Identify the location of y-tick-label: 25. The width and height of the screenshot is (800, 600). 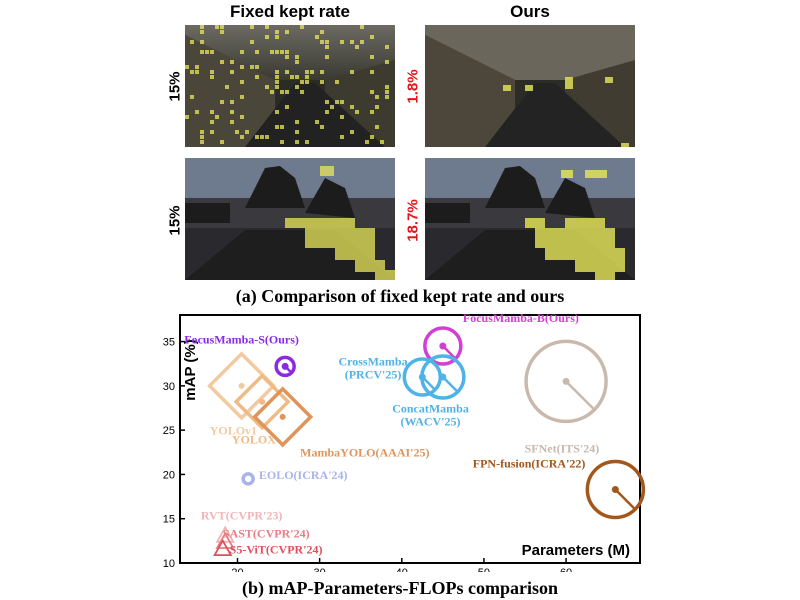
(169, 431).